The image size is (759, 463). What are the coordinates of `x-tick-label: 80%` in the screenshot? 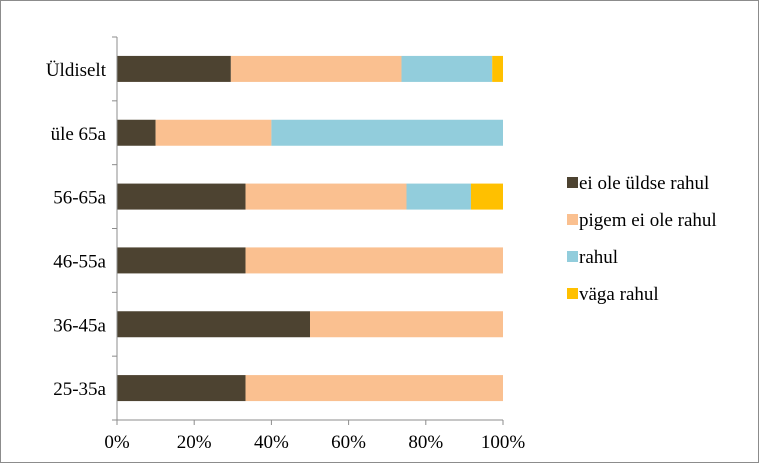 It's located at (425, 442).